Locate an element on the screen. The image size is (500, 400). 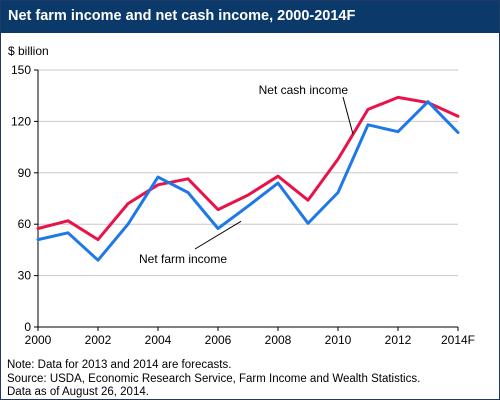
y-axis-unit-label: $ billion is located at coordinates (28, 51).